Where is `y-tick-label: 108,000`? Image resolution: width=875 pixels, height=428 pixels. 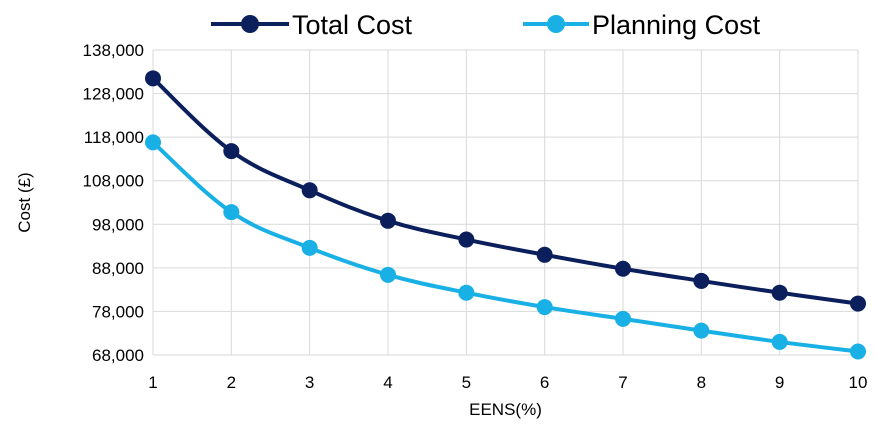 y-tick-label: 108,000 is located at coordinates (113, 181).